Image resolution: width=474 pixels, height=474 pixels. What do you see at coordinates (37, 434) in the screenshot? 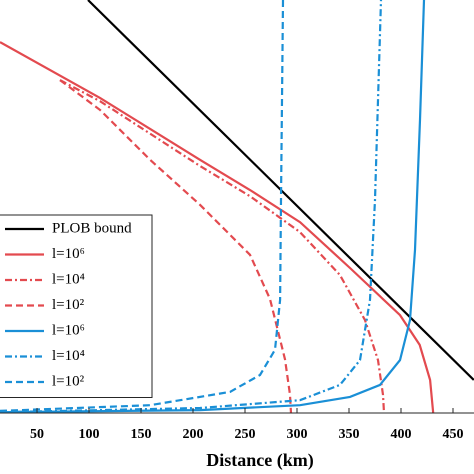
I see `x-tick-label: 50` at bounding box center [37, 434].